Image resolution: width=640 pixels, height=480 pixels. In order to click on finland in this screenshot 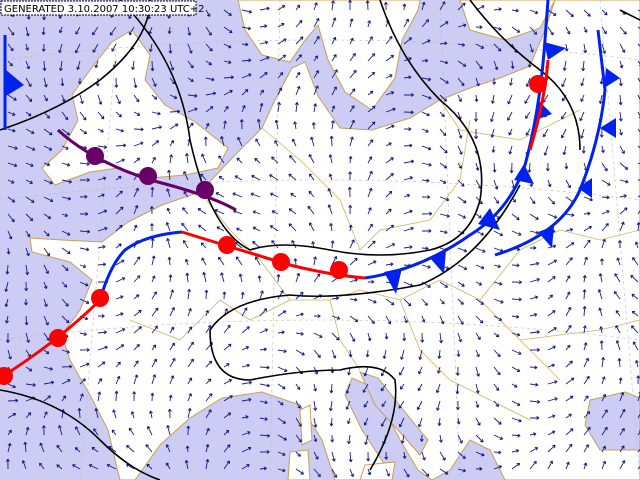, I will do `click(507, 20)`.